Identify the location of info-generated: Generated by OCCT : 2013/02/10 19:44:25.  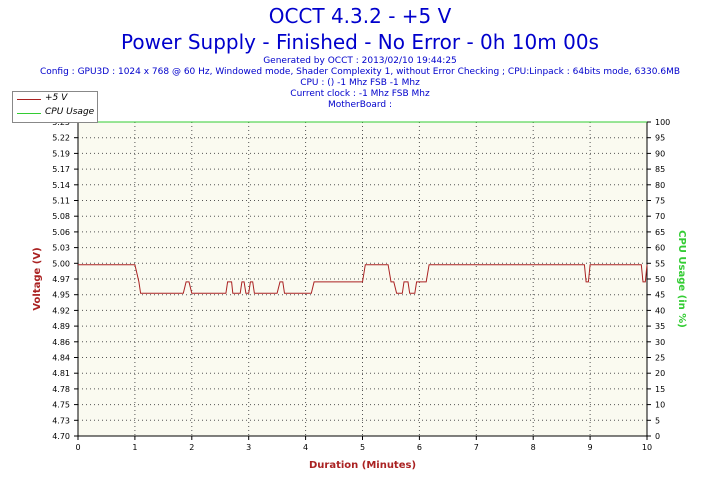
(360, 61).